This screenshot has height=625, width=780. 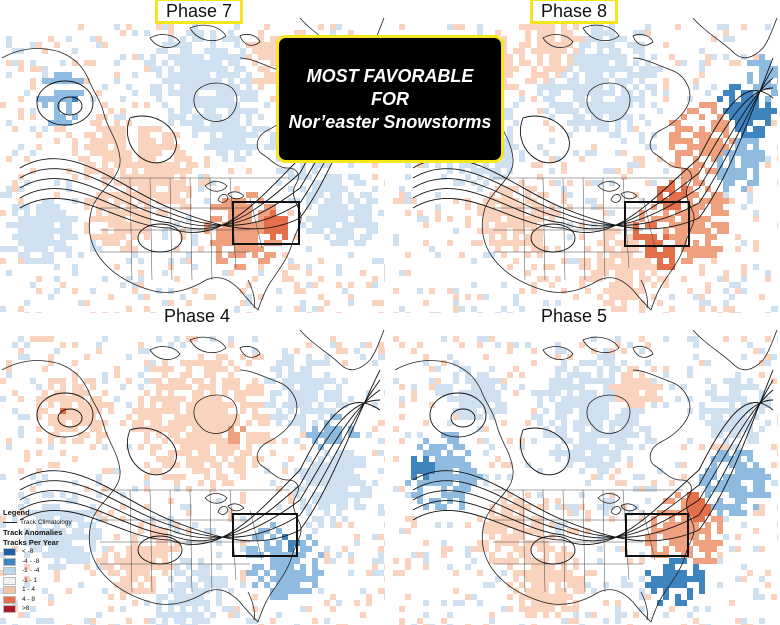 I want to click on legend-class-label: -1 - 1, so click(x=30, y=580).